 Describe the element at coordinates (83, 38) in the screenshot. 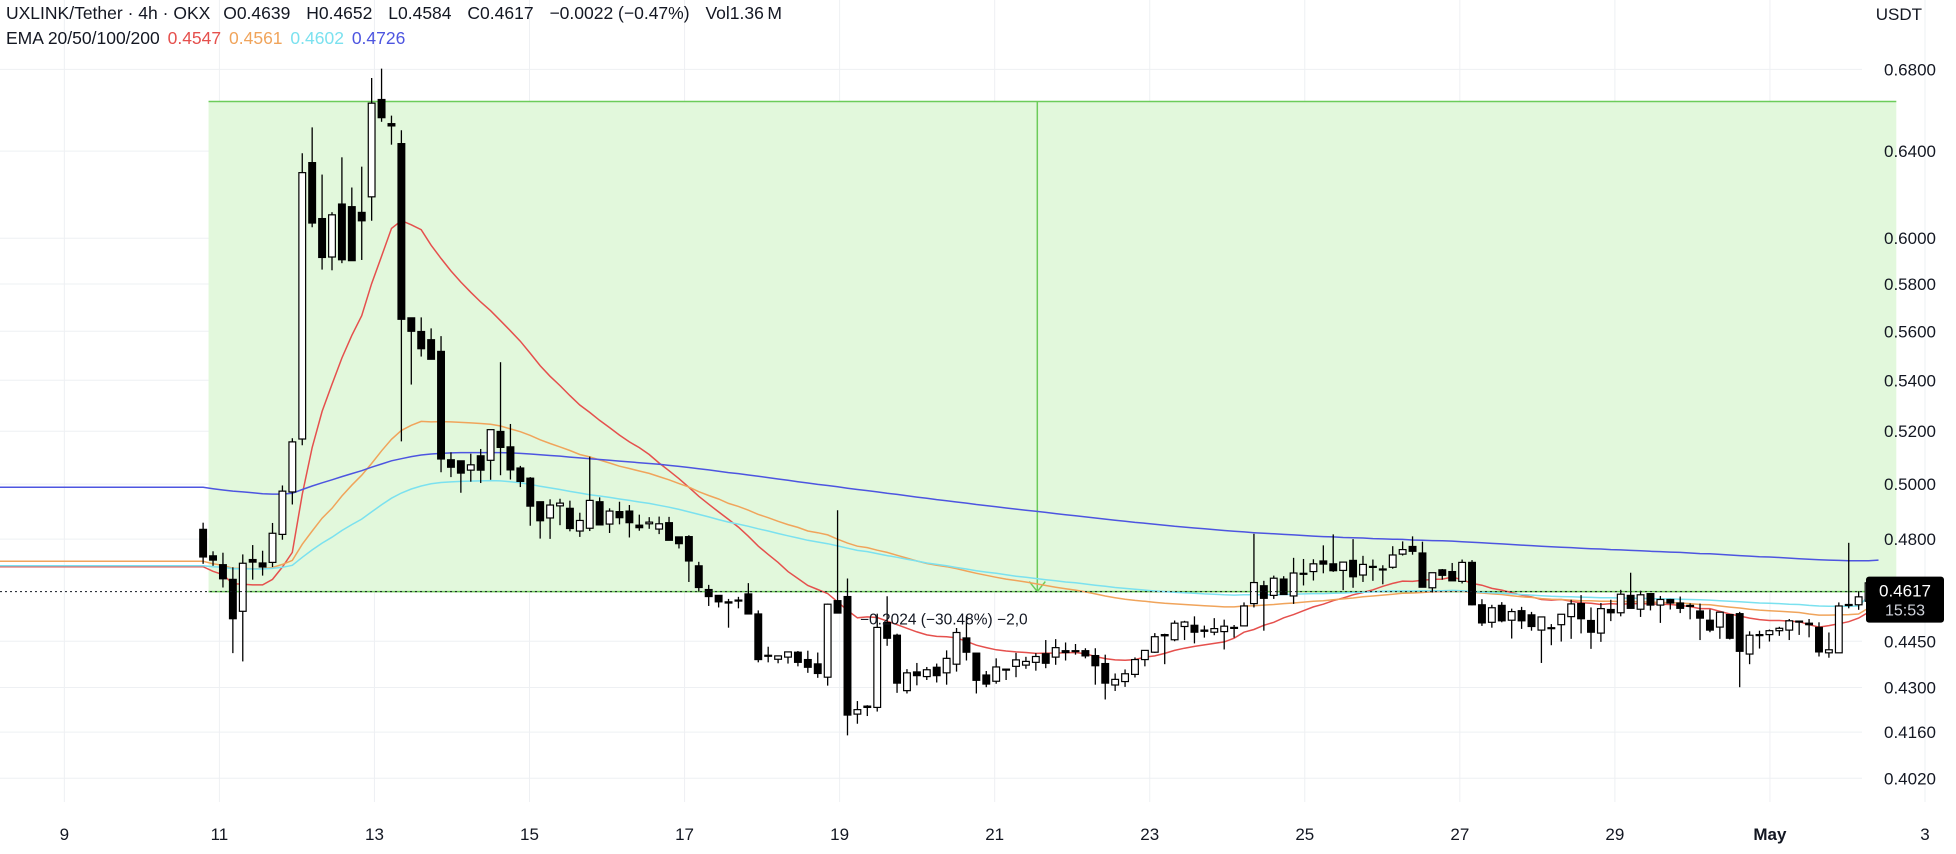

I see `ema-legend-label: EMA 20/50/100/200` at that location.